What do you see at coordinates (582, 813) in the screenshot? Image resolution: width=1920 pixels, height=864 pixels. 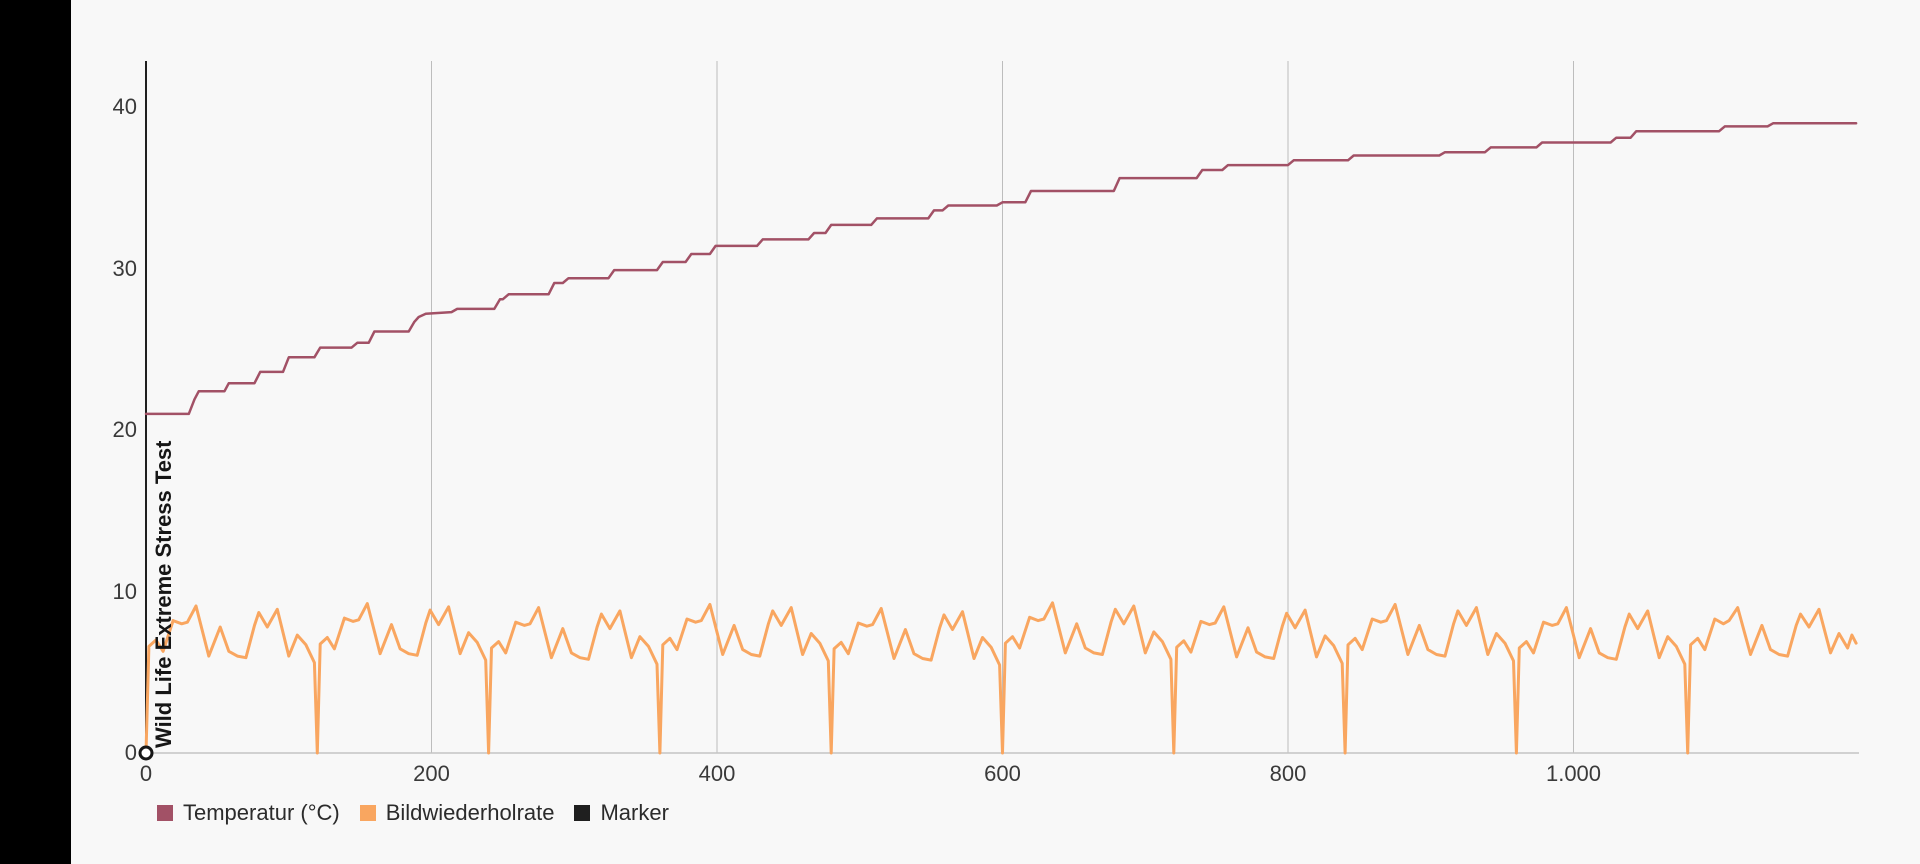 I see `marker-swatch-icon` at bounding box center [582, 813].